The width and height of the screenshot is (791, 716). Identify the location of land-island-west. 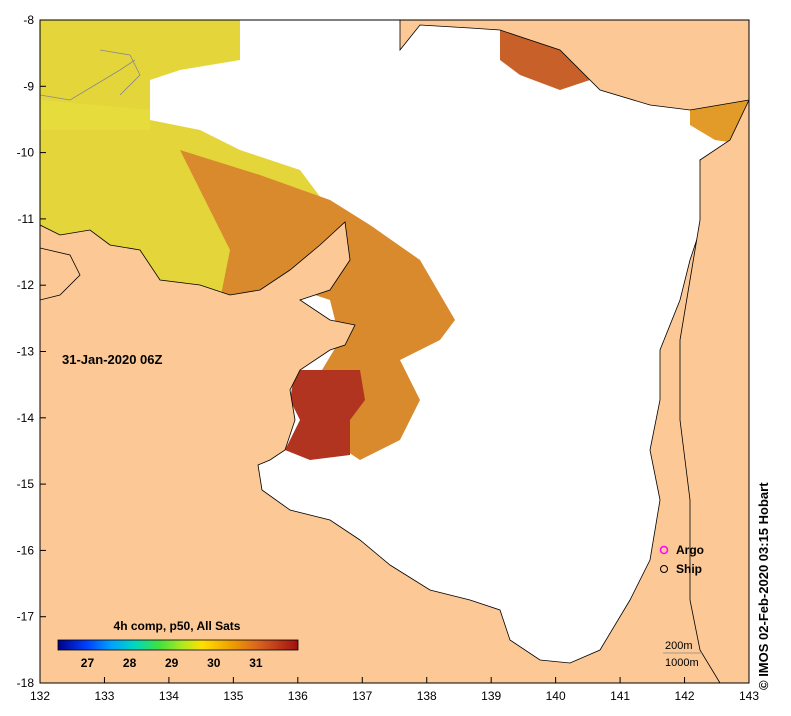
(60, 274).